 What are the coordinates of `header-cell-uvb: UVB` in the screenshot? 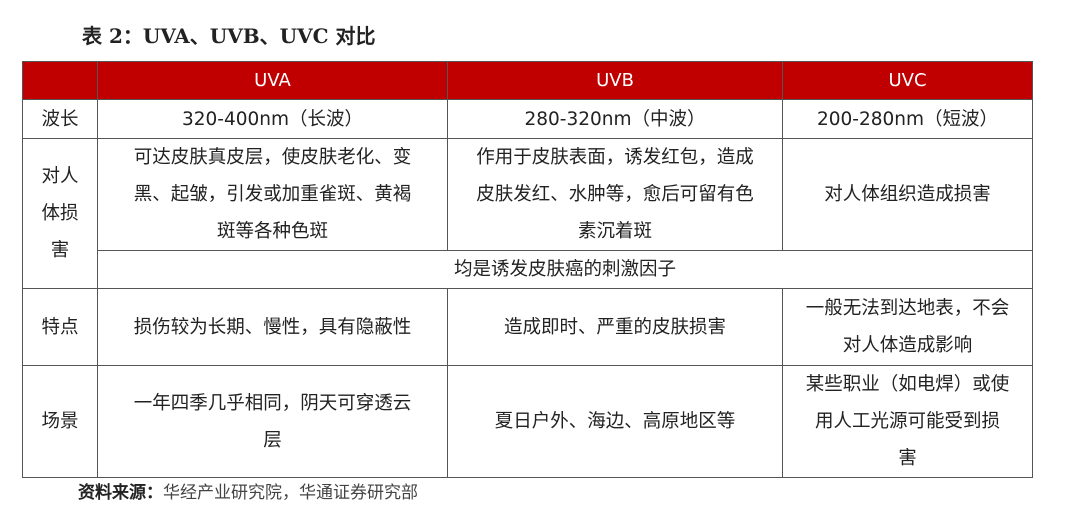 It's located at (615, 80).